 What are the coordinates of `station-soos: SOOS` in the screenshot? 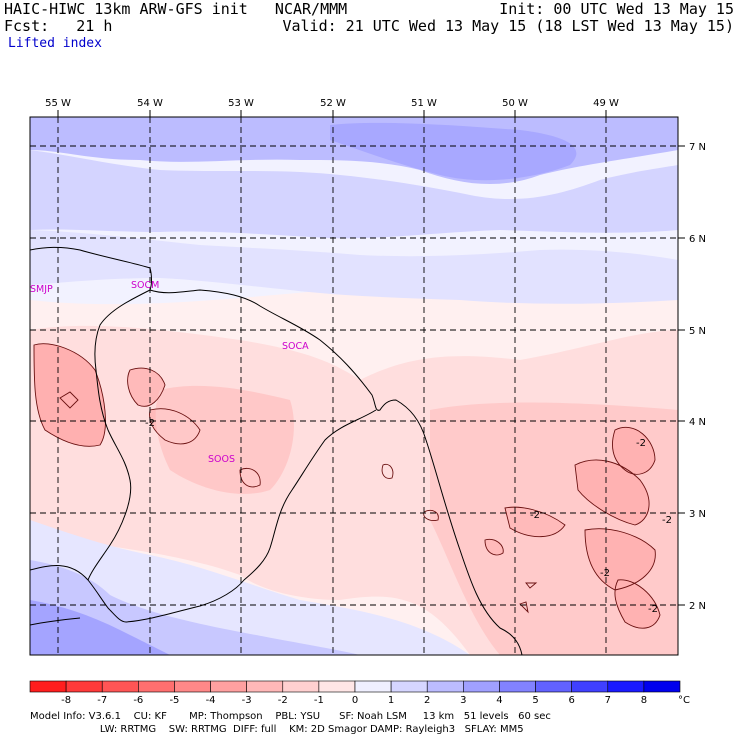 It's located at (221, 459).